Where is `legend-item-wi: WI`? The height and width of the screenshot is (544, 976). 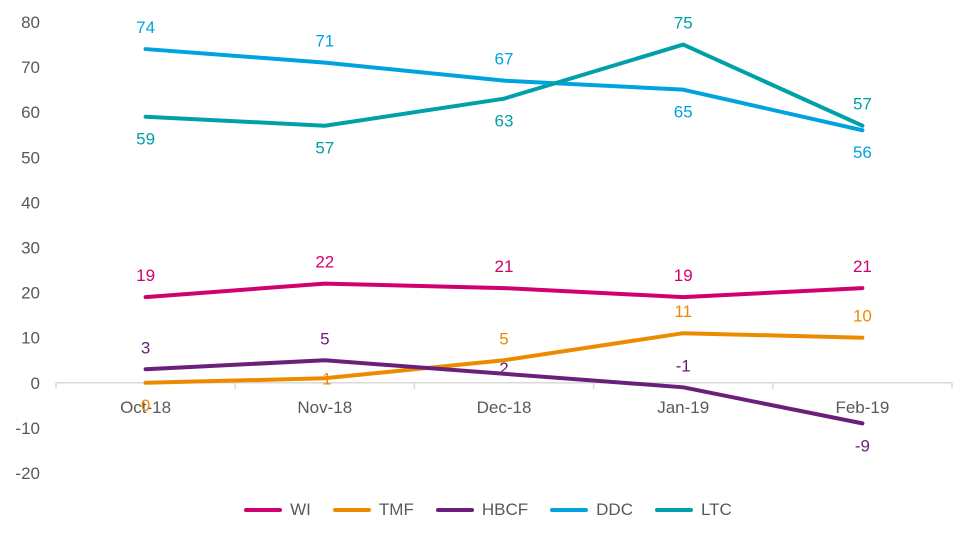
legend-item-wi: WI is located at coordinates (277, 510).